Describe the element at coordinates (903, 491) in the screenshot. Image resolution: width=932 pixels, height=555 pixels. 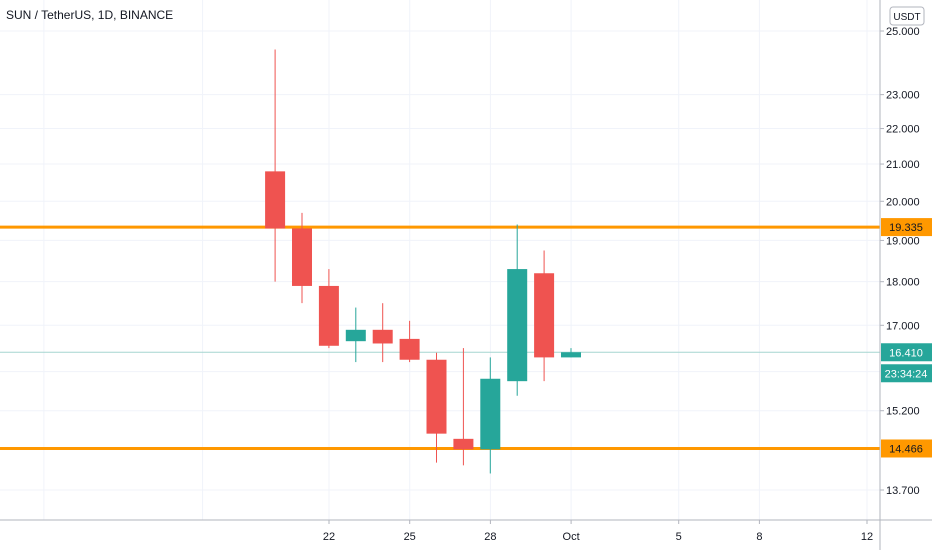
I see `y-tick-label: 13.700` at that location.